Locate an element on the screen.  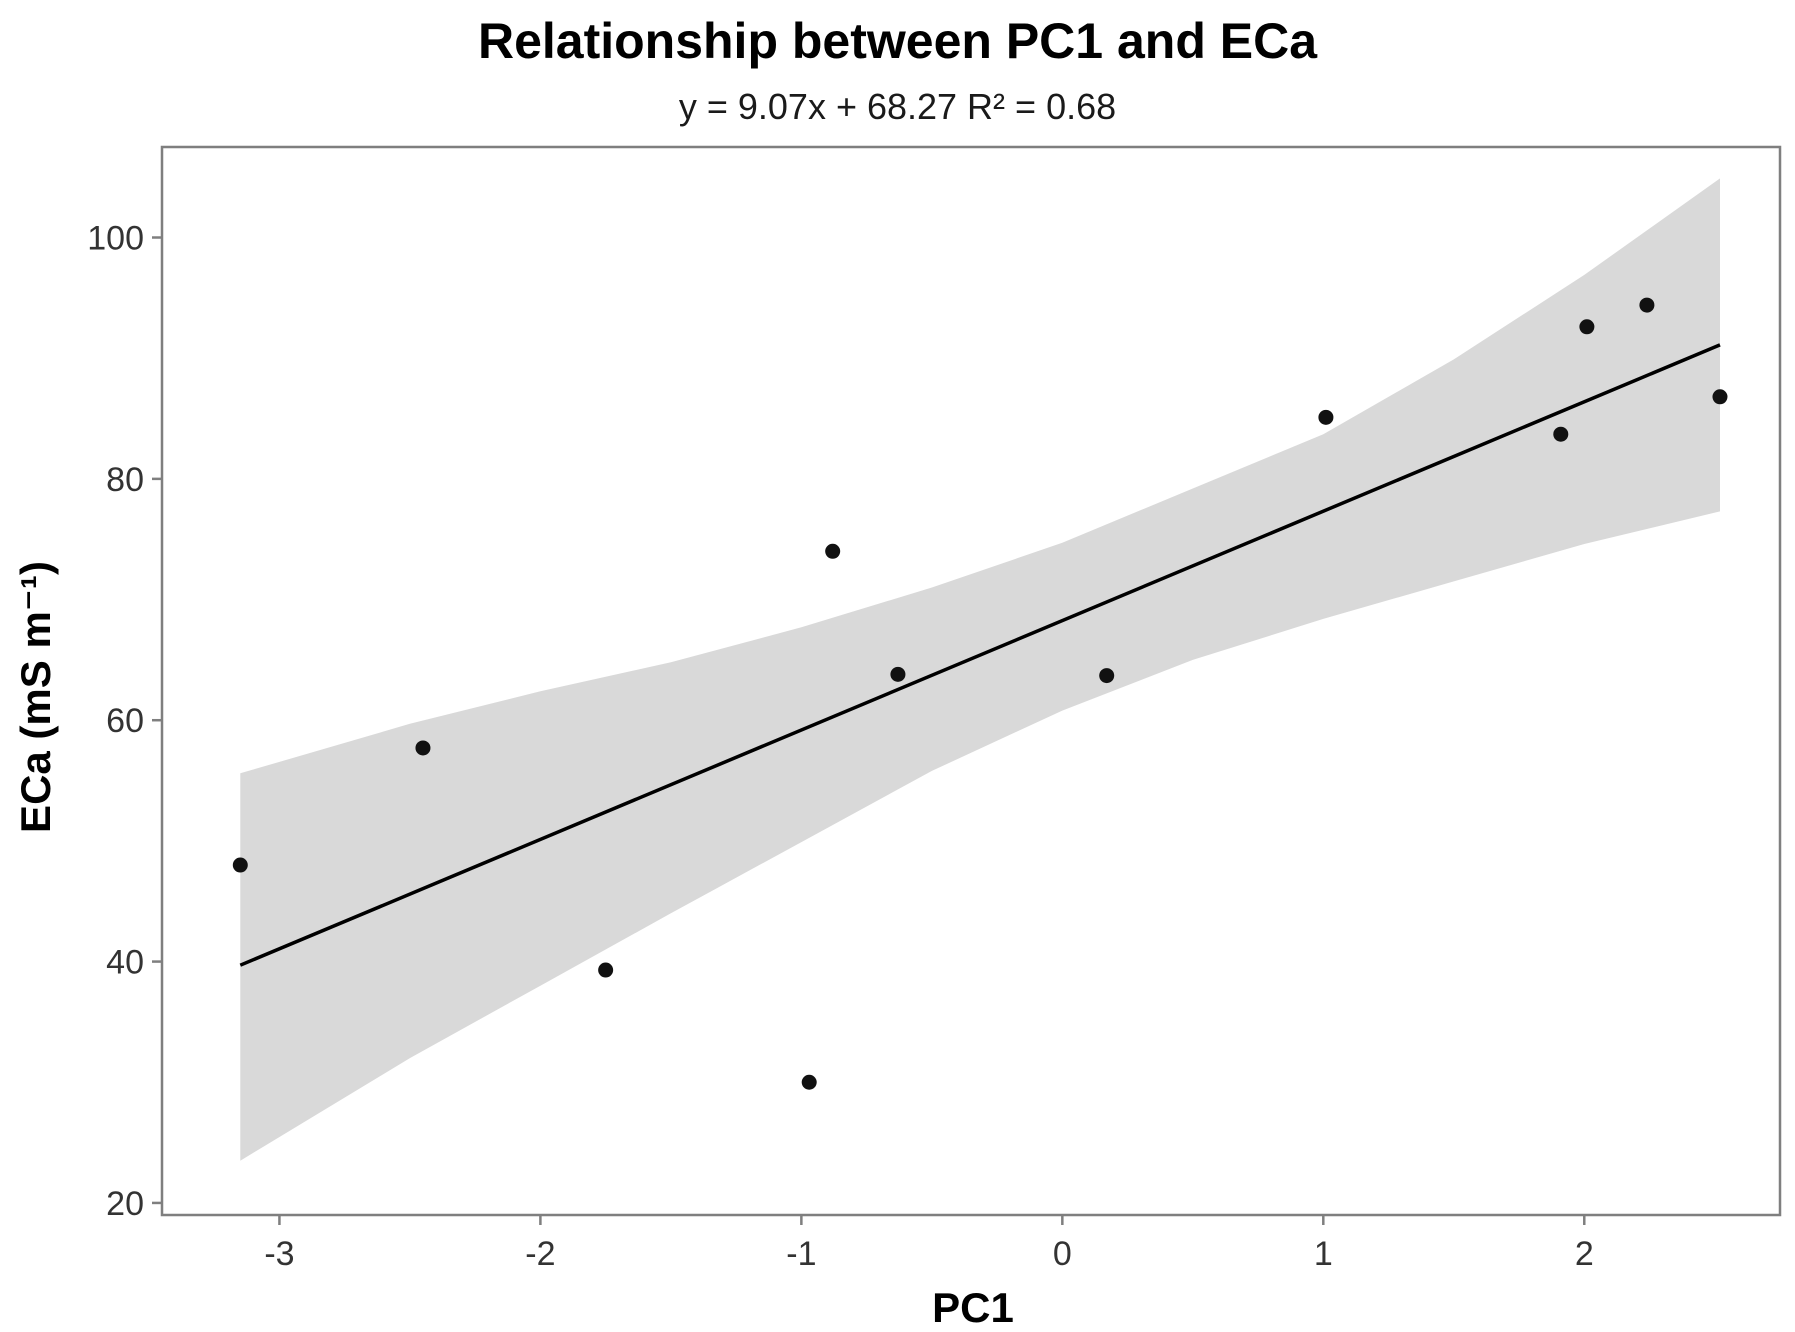
chart-title: Relationship between PC1 and ECa is located at coordinates (897, 41).